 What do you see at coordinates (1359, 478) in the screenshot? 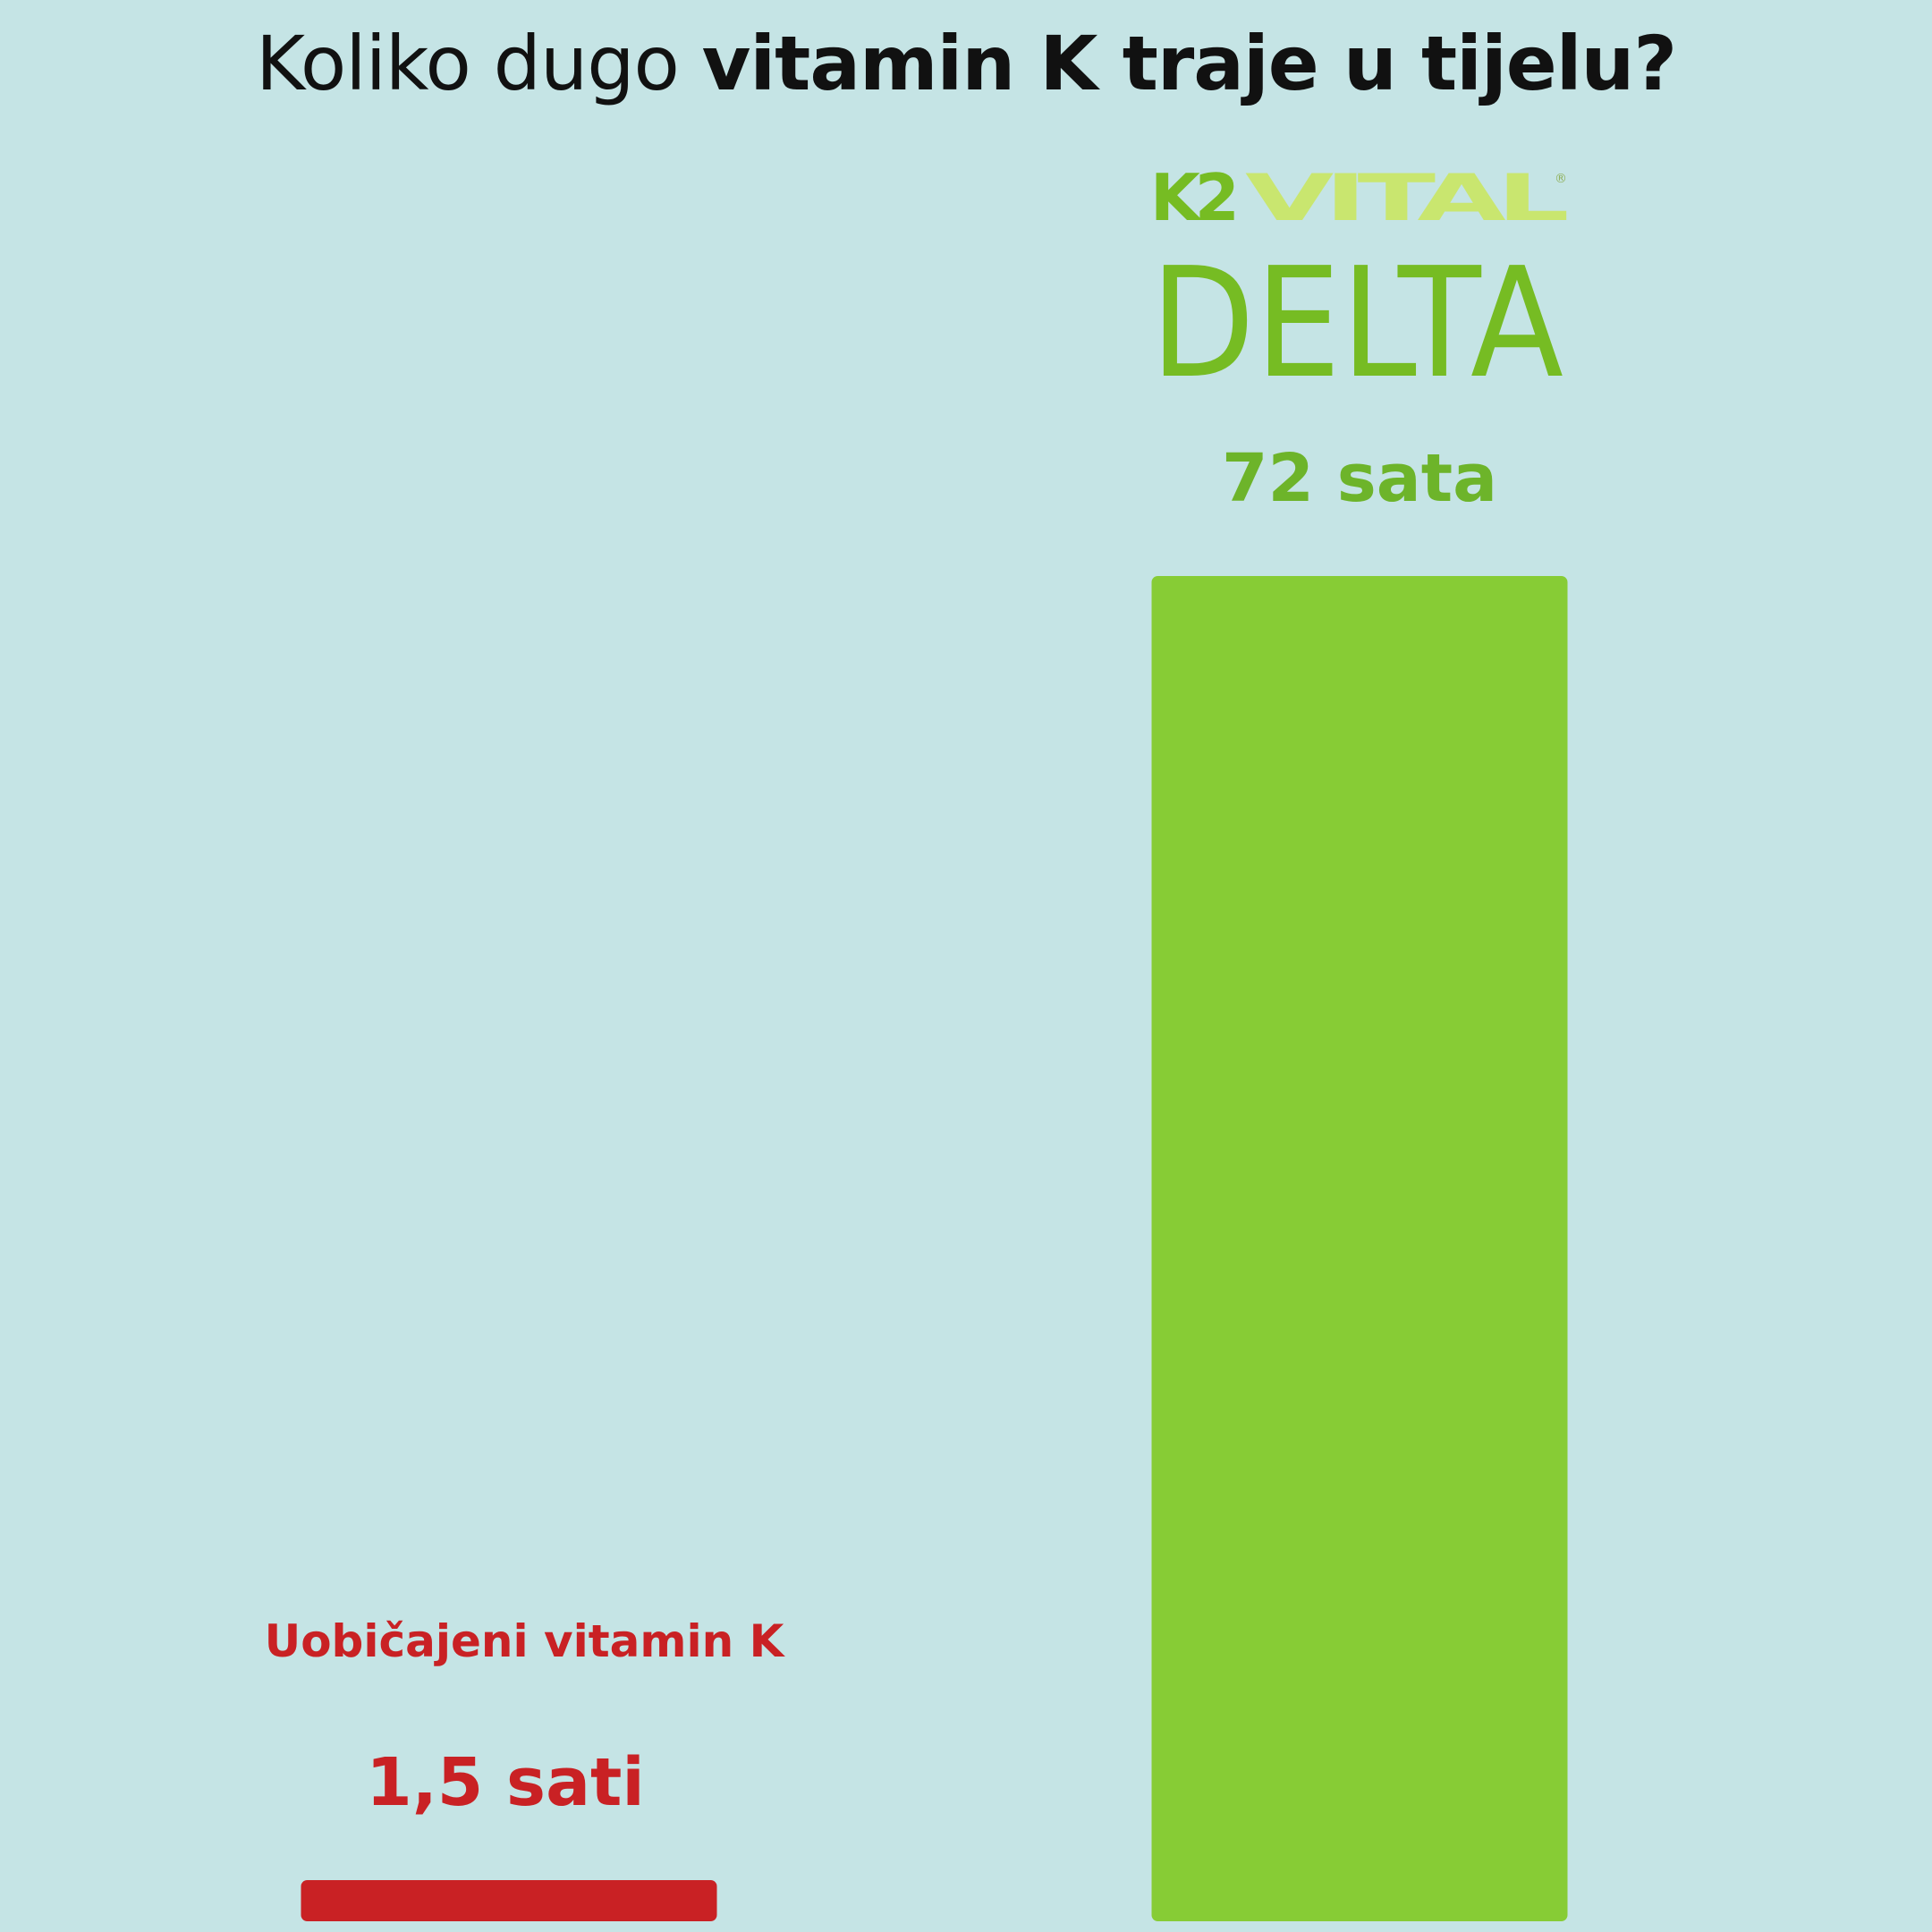
I see `value-label-k2vital-delta: 72 sata` at bounding box center [1359, 478].